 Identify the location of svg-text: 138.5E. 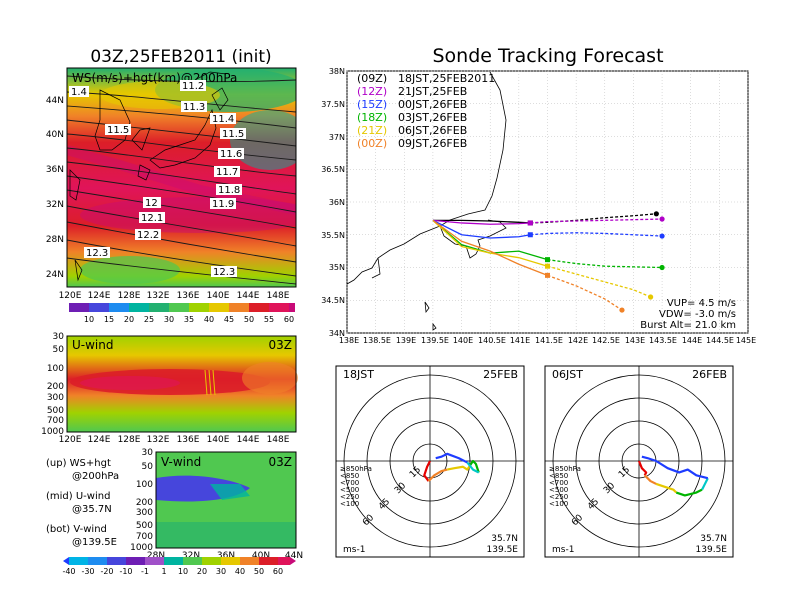
(377, 340).